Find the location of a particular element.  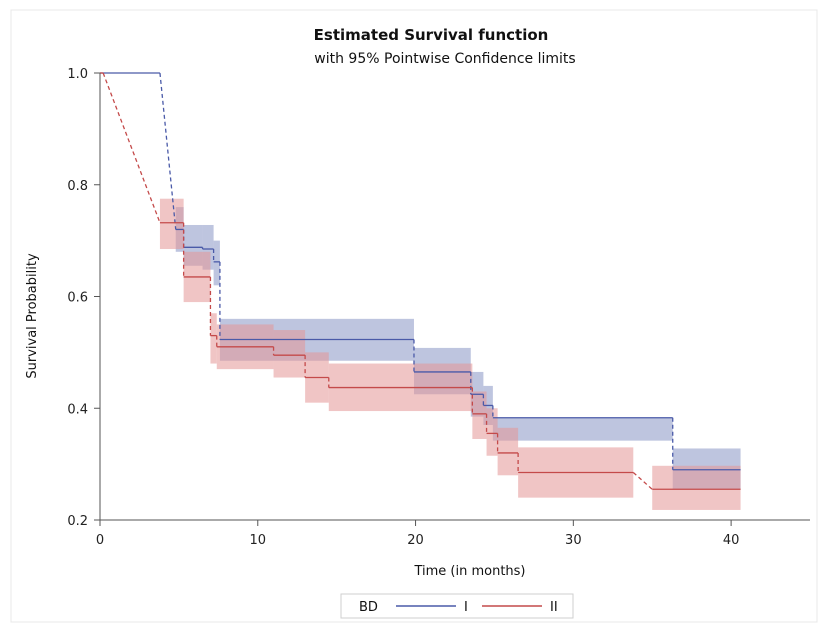

chart-subtitle: with 95% Pointwise Confidence limits is located at coordinates (444, 59).